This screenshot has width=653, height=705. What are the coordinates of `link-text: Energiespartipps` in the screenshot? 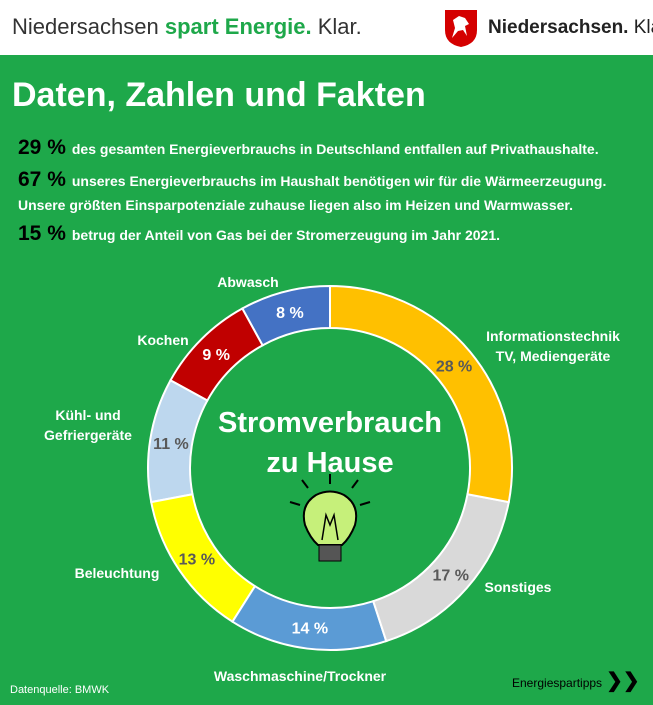 It's located at (557, 683).